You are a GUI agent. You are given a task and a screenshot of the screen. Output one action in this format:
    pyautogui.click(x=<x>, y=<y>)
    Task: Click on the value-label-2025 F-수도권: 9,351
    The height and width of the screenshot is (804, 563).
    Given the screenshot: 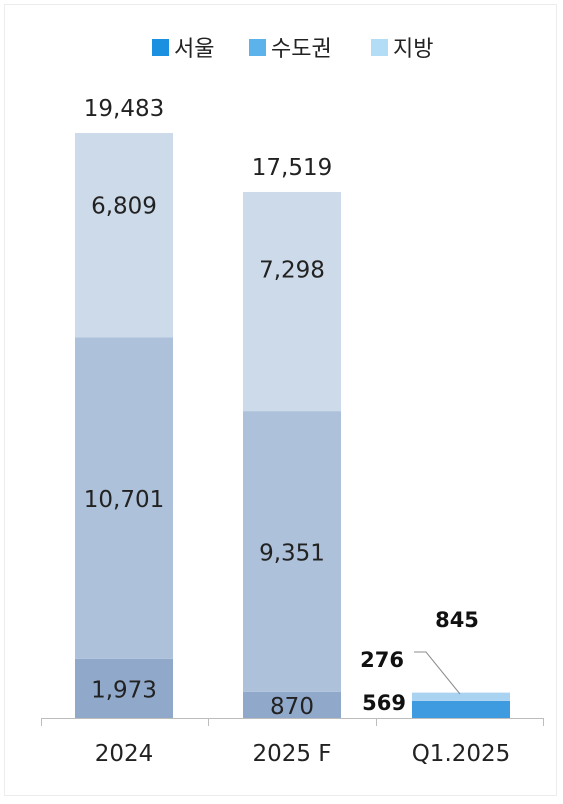 What is the action you would take?
    pyautogui.click(x=292, y=553)
    